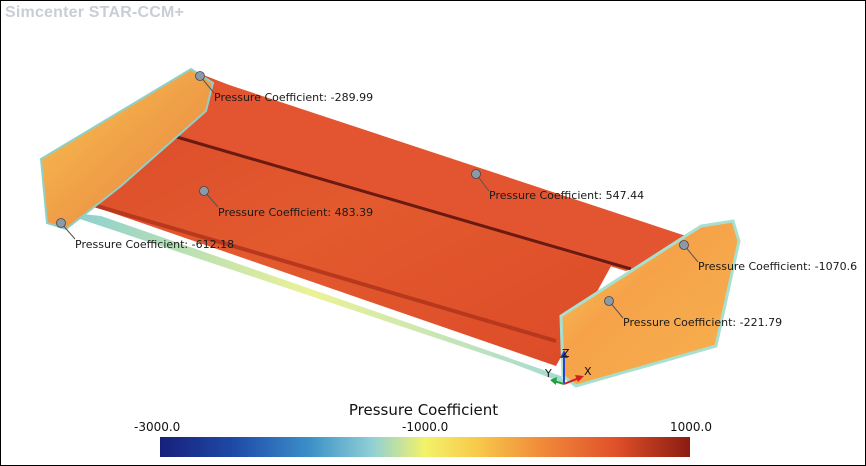  I want to click on probe-label: Pressure Coefficient: -289.99, so click(293, 97).